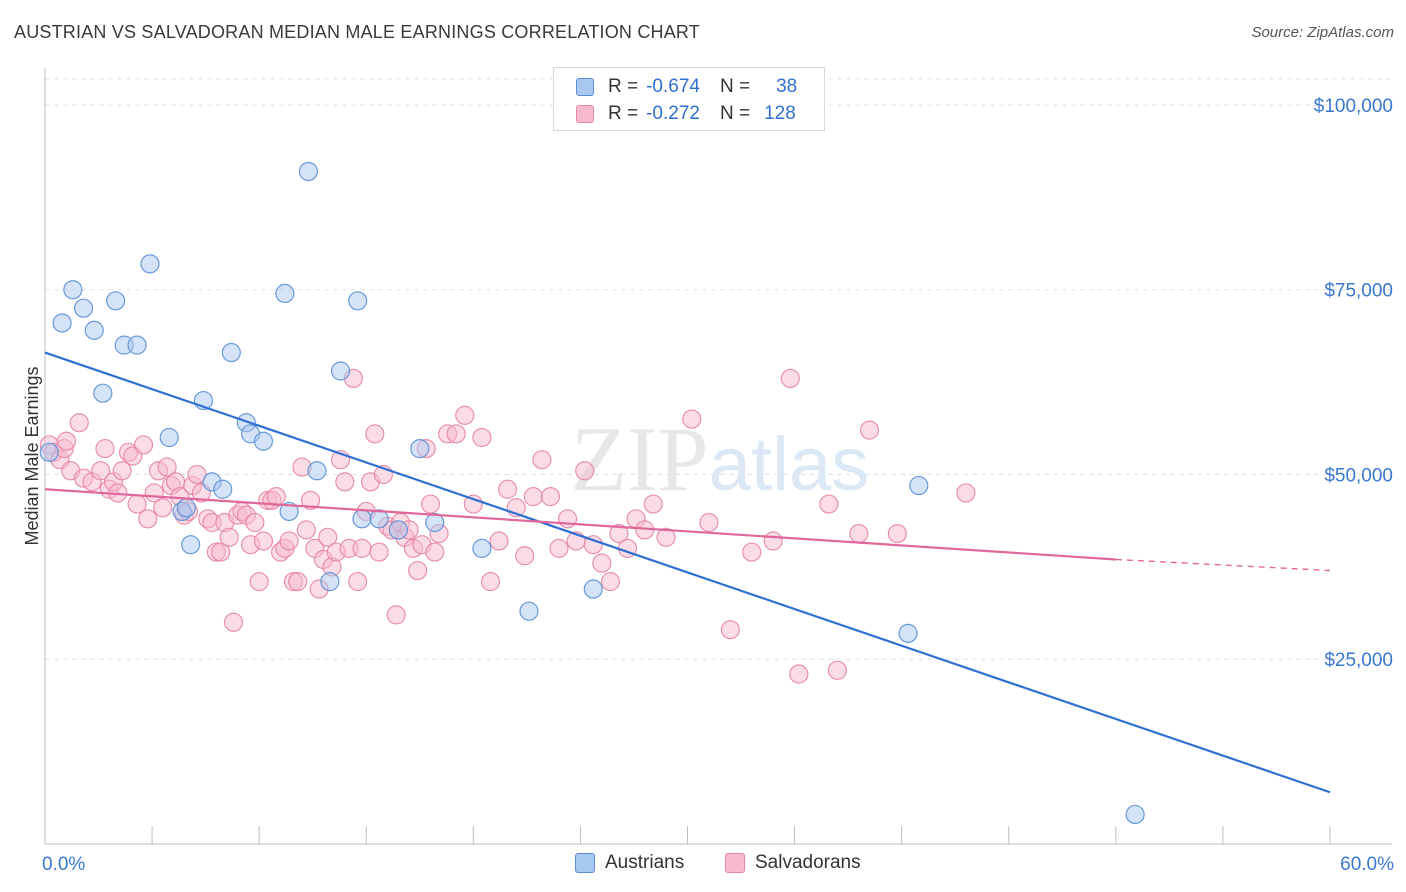 The height and width of the screenshot is (892, 1406). I want to click on y-tick-label: $50,000, so click(1358, 475).